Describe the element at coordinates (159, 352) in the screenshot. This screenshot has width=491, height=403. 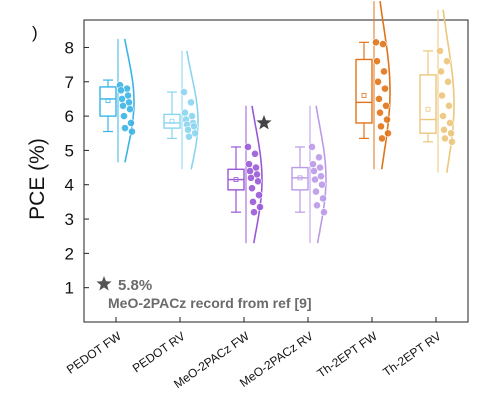
I see `category-label-1: PEDOT RV` at that location.